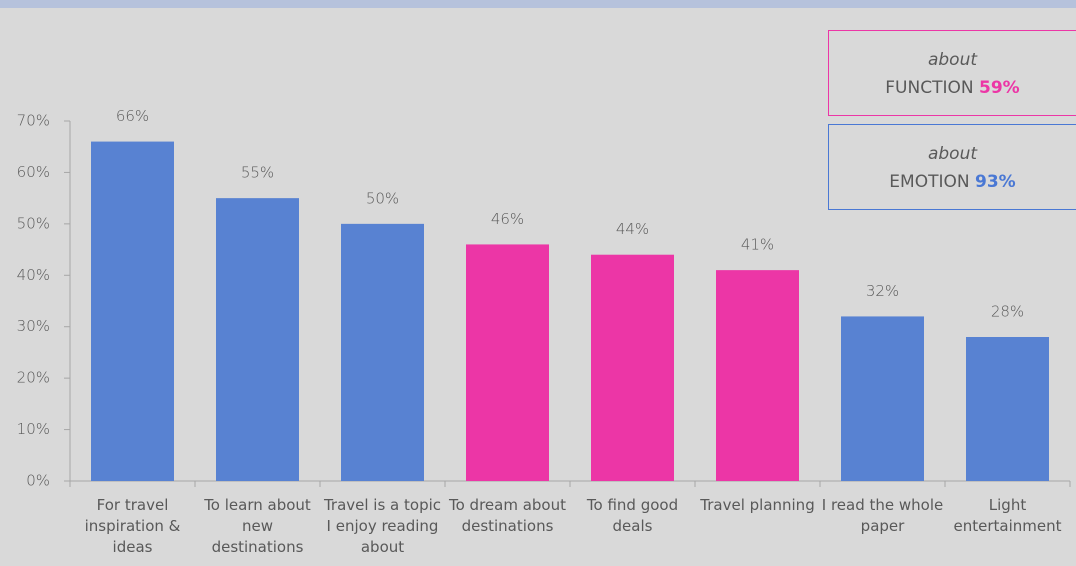  I want to click on y-tick-label: 40%, so click(33, 275).